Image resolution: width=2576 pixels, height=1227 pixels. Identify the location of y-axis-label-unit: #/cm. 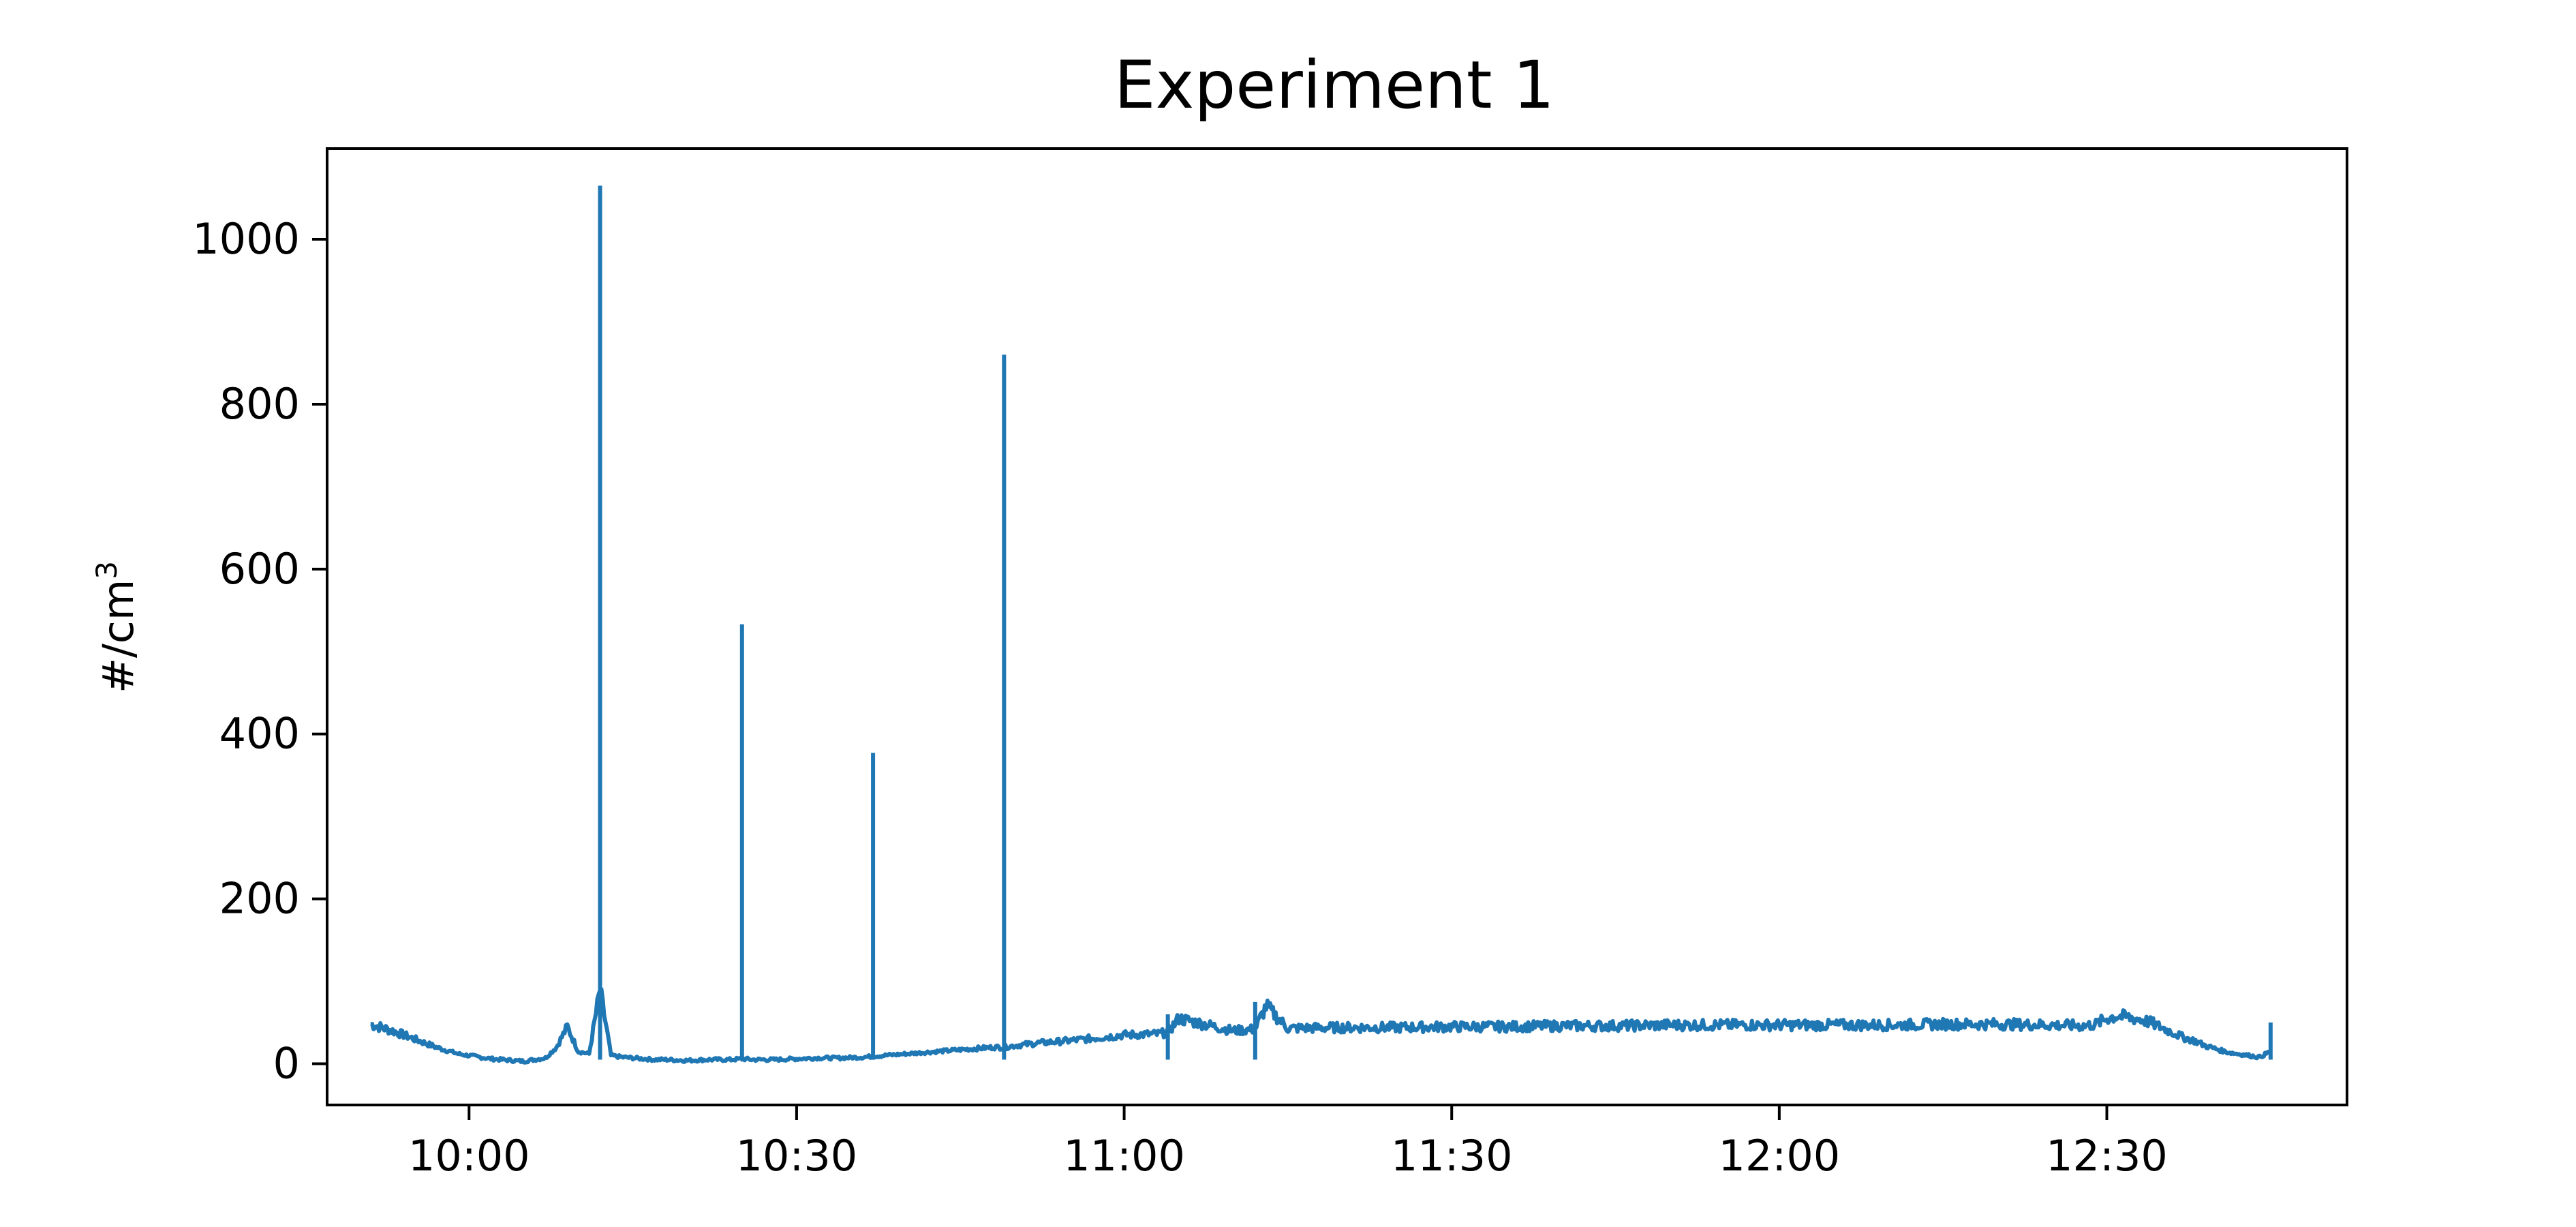
(118, 636).